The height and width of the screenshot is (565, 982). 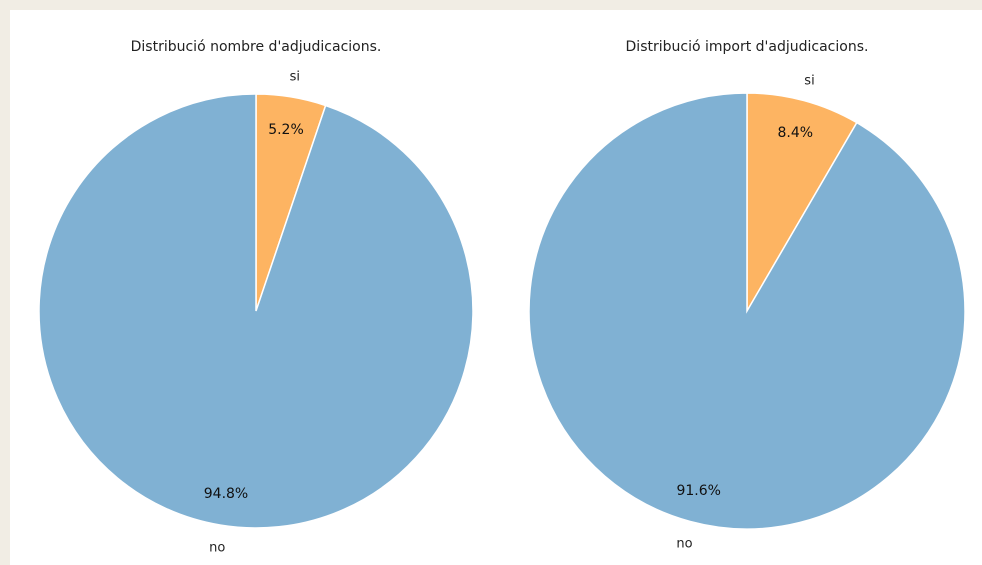 What do you see at coordinates (684, 544) in the screenshot?
I see `chart-2-category-label-no: no` at bounding box center [684, 544].